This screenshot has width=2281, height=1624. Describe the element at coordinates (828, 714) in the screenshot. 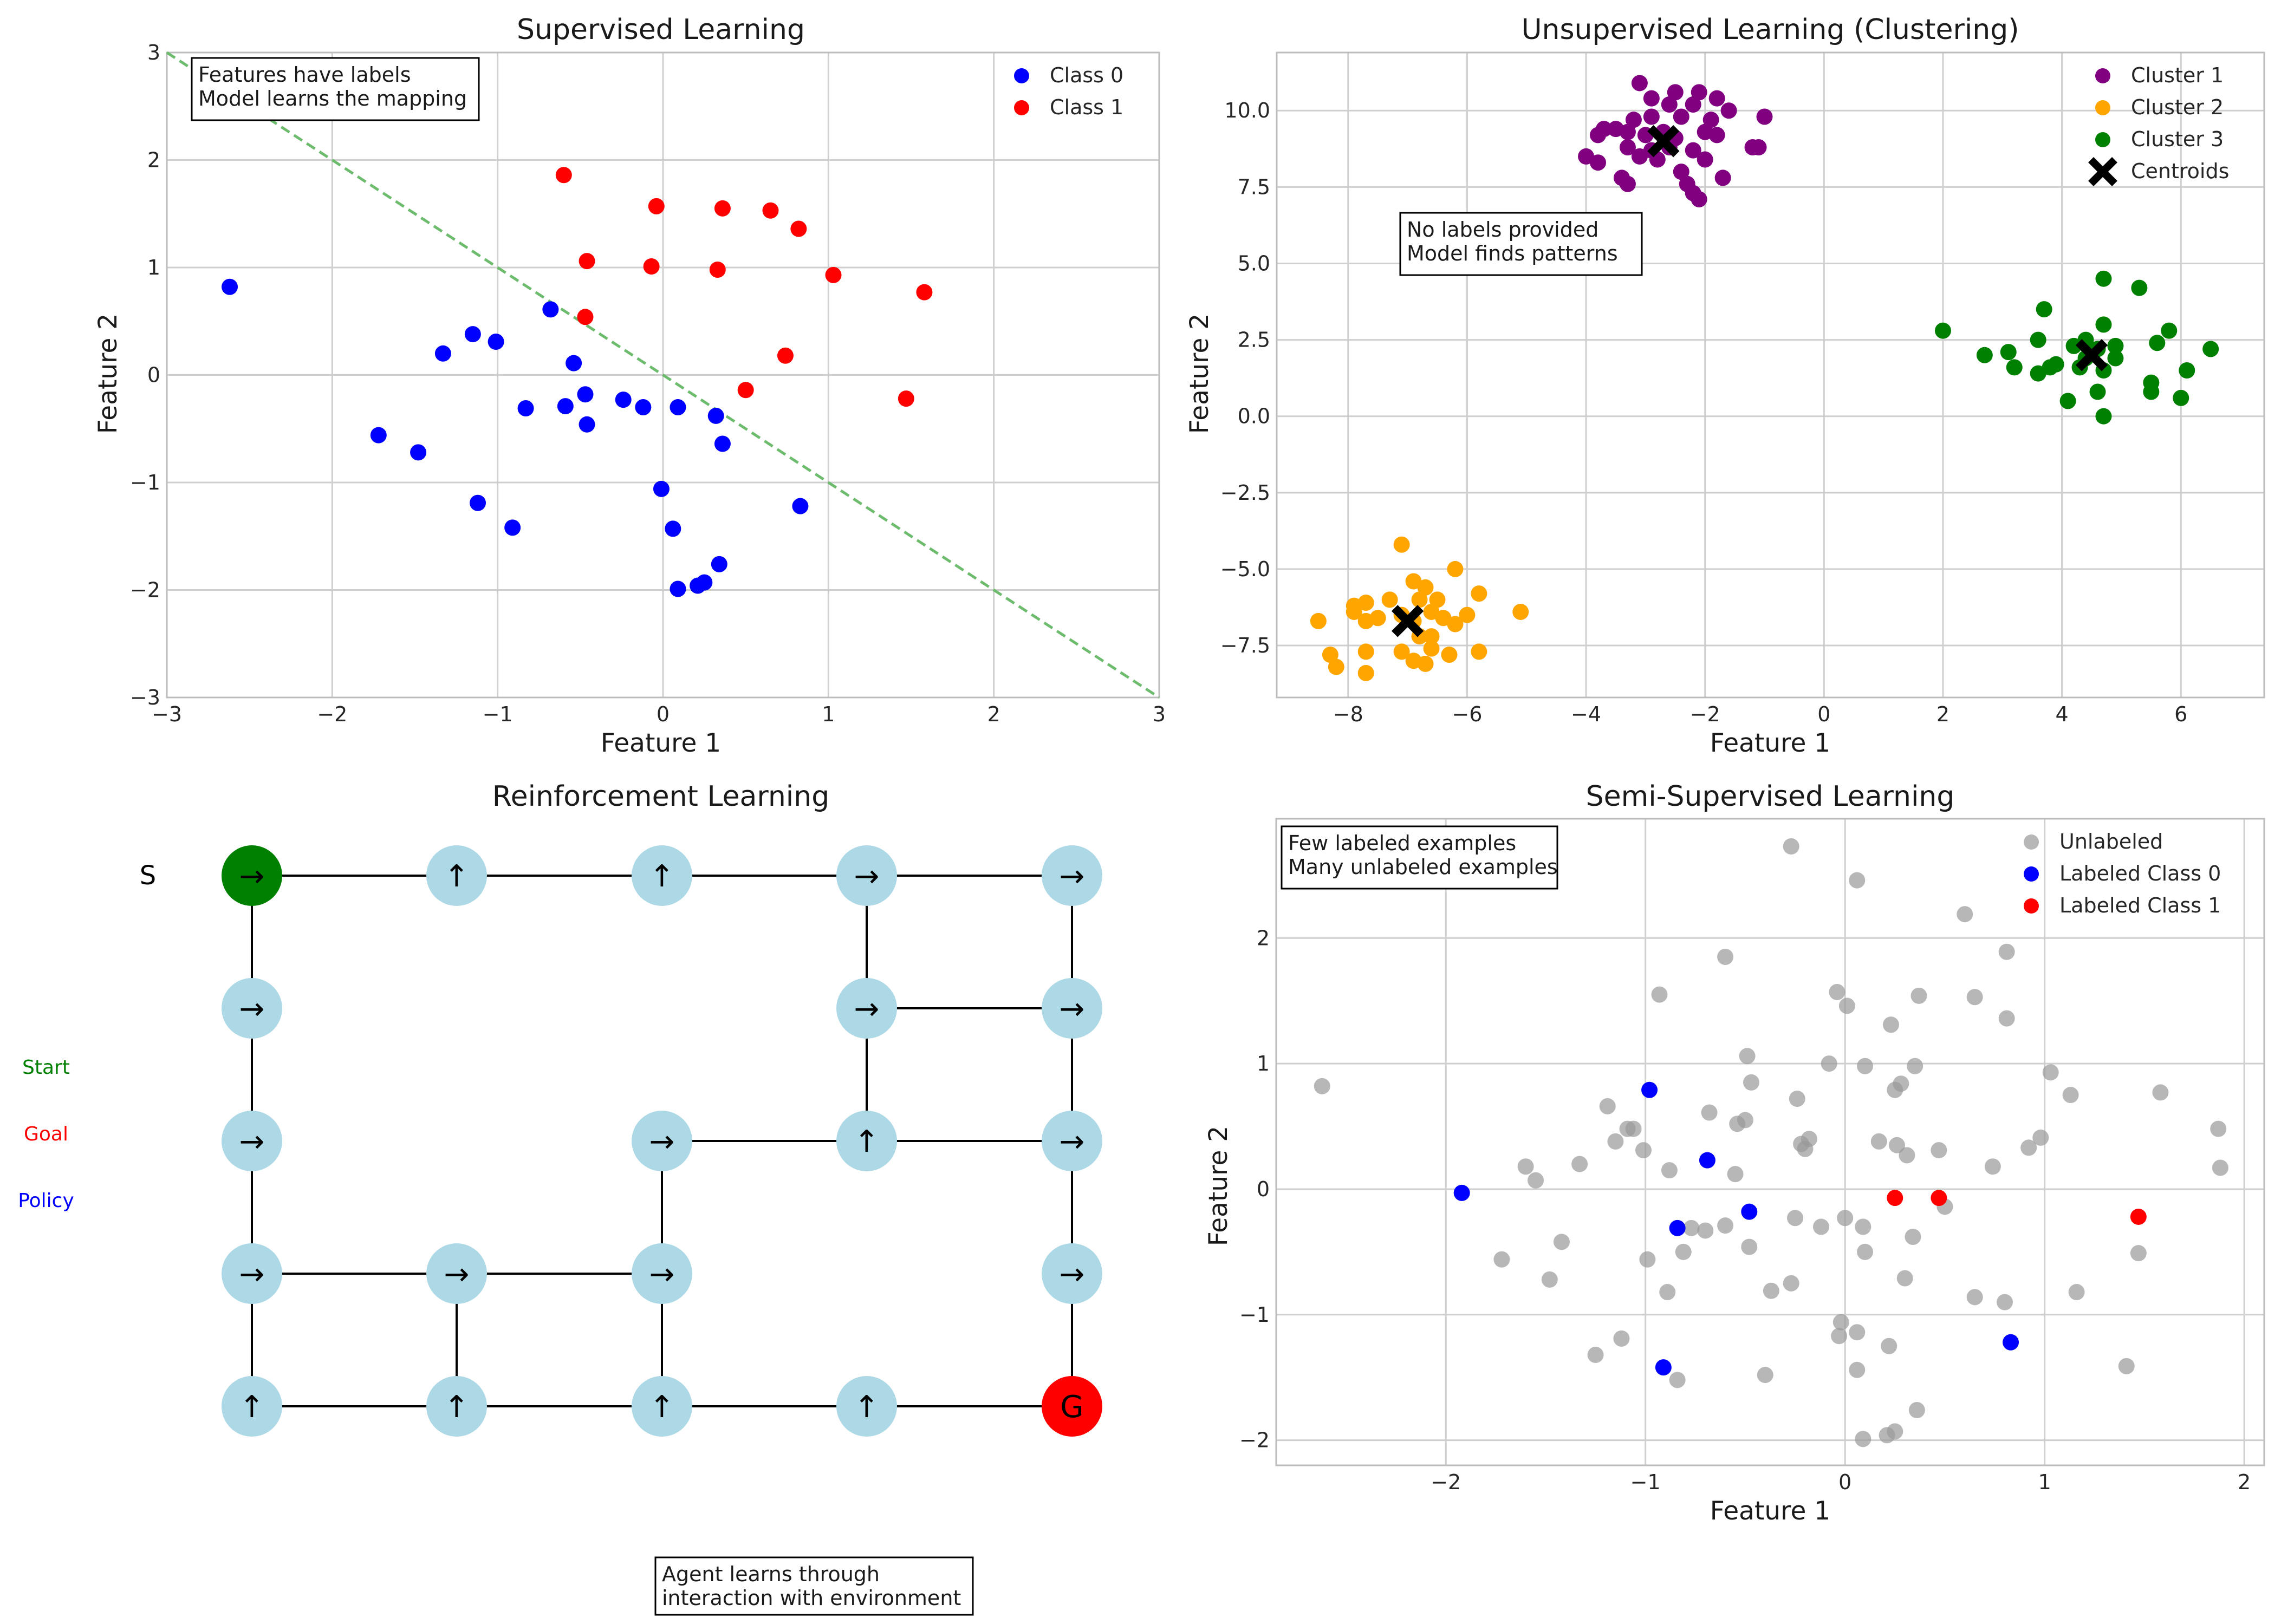

I see `supervised-x-tick-label: 1` at that location.